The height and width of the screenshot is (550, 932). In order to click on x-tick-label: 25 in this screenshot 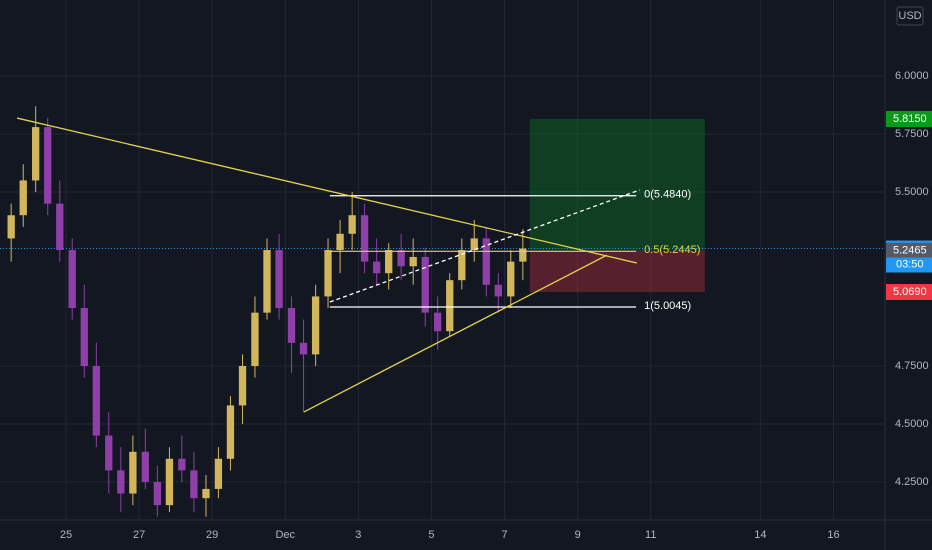, I will do `click(66, 535)`.